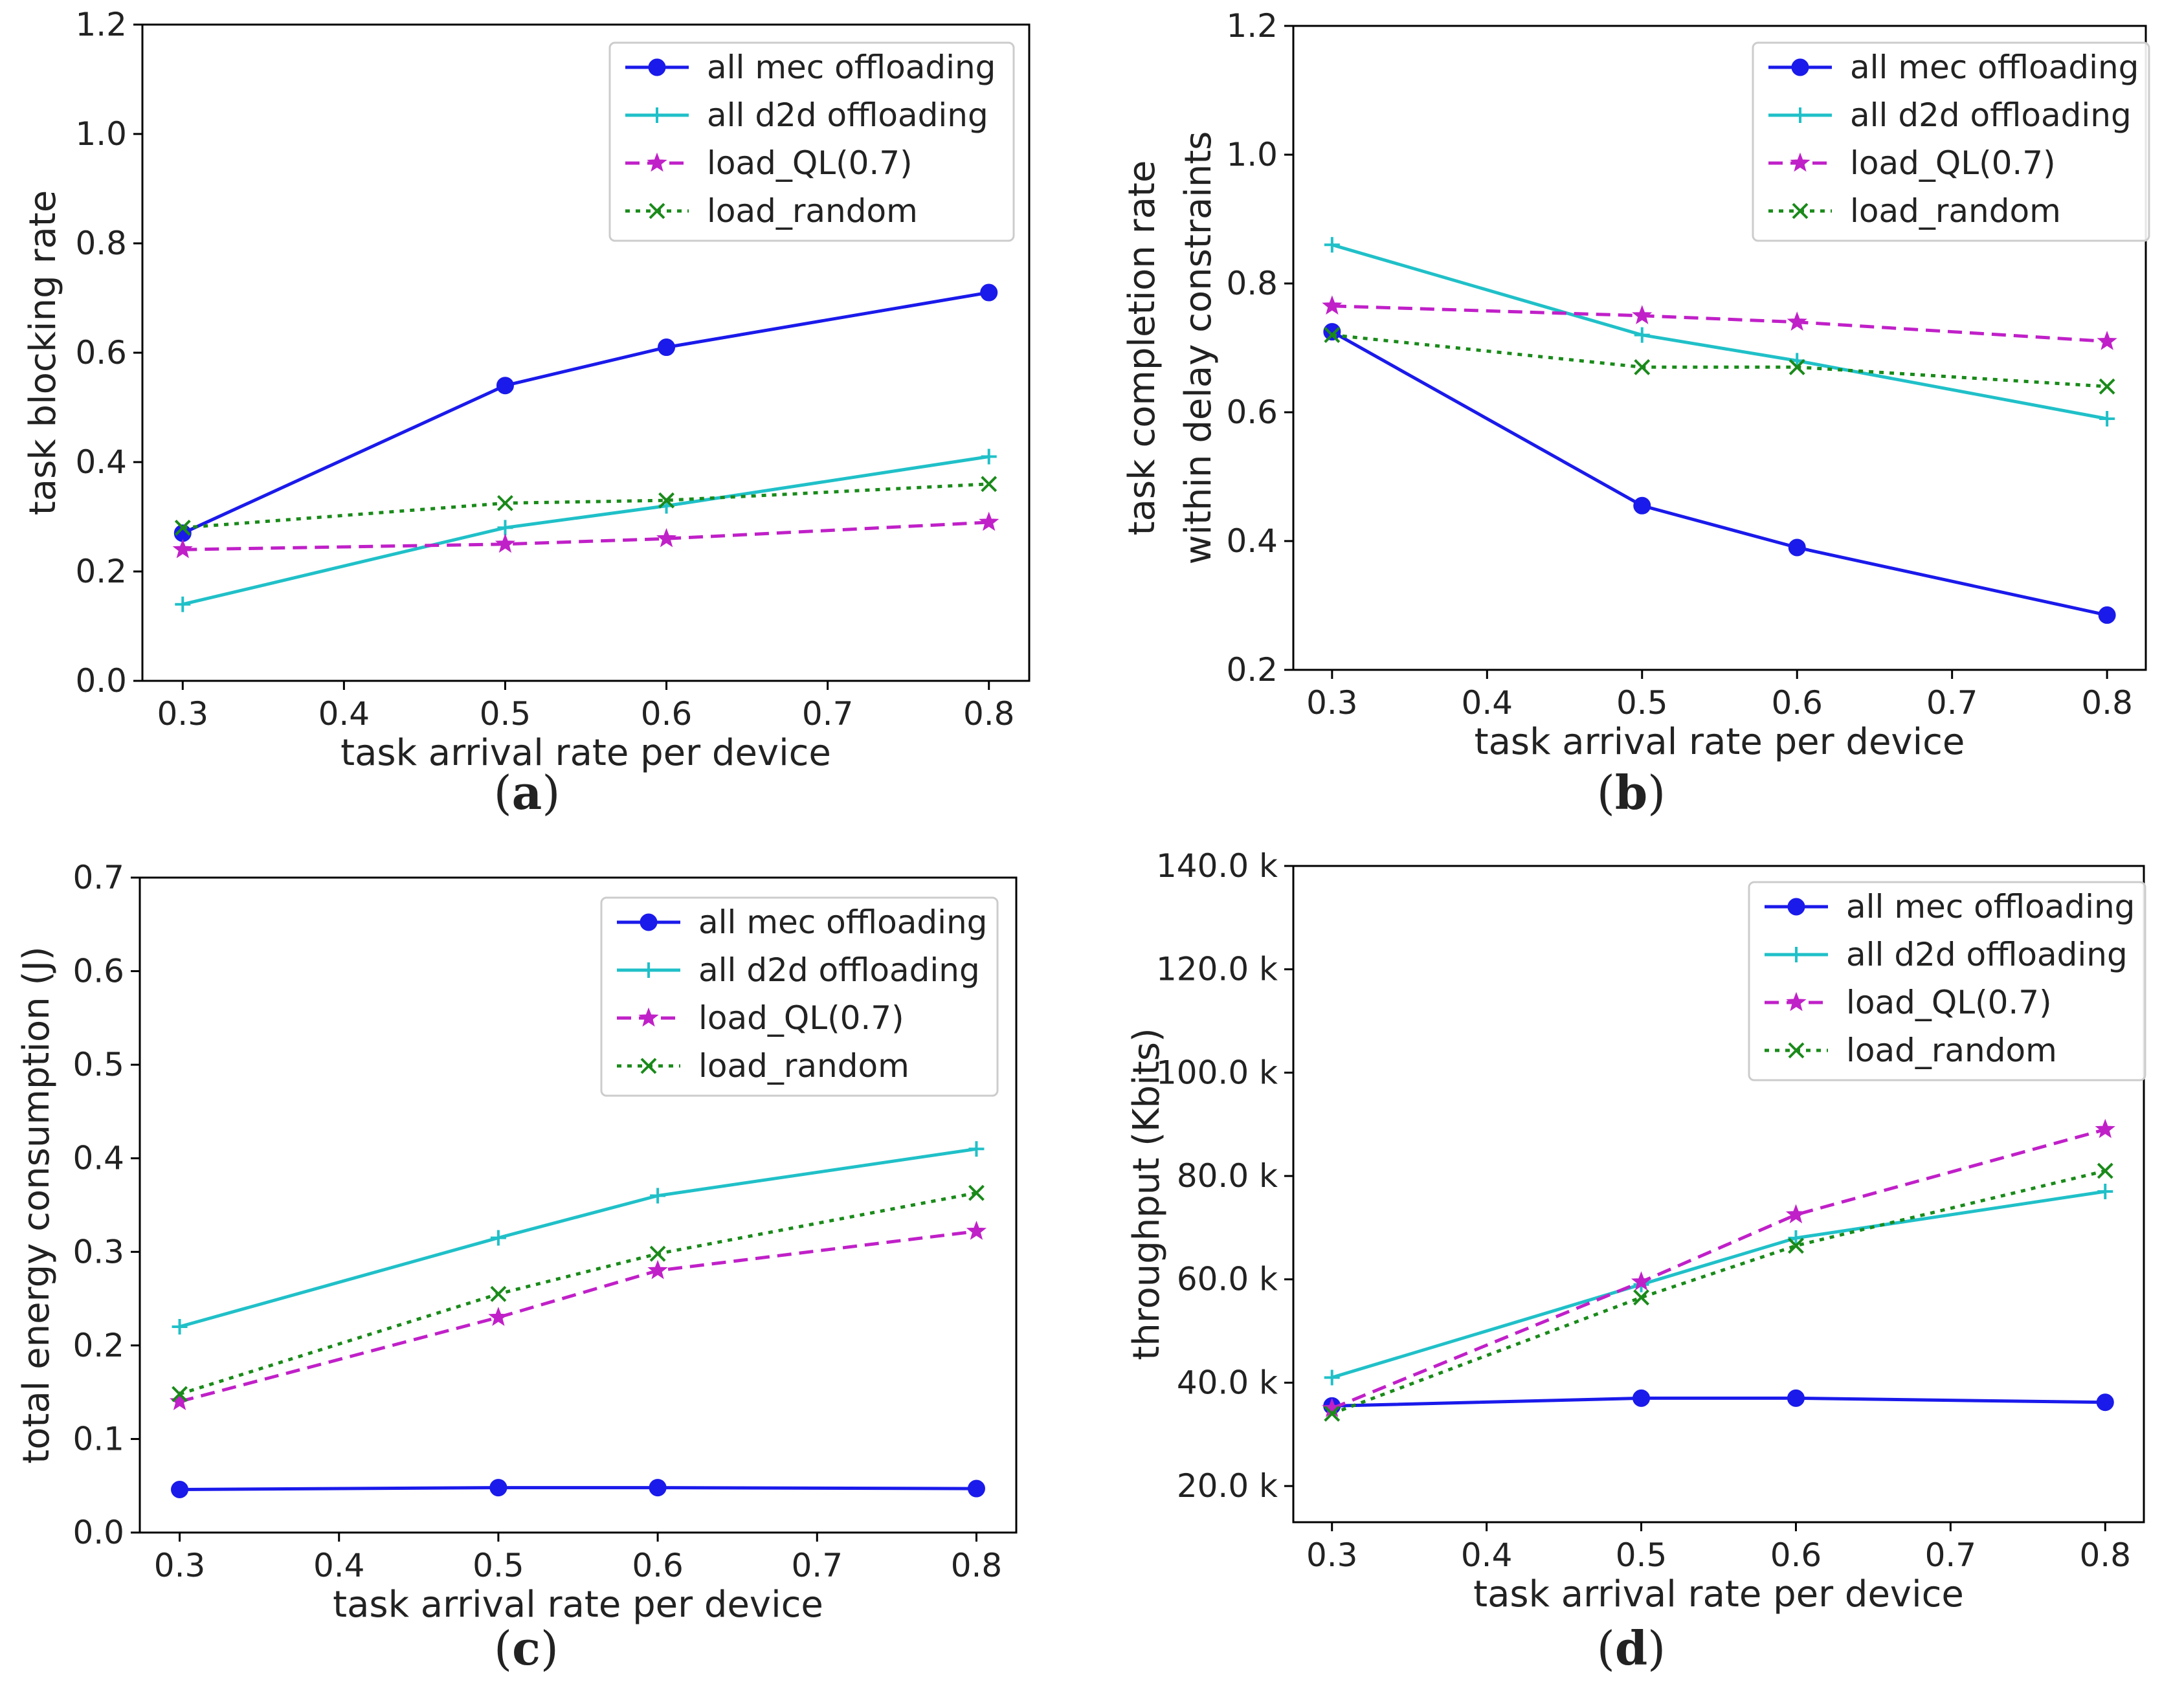 This screenshot has width=2184, height=1695. Describe the element at coordinates (852, 67) in the screenshot. I see `legend-entry-mec: all mec offloading` at that location.